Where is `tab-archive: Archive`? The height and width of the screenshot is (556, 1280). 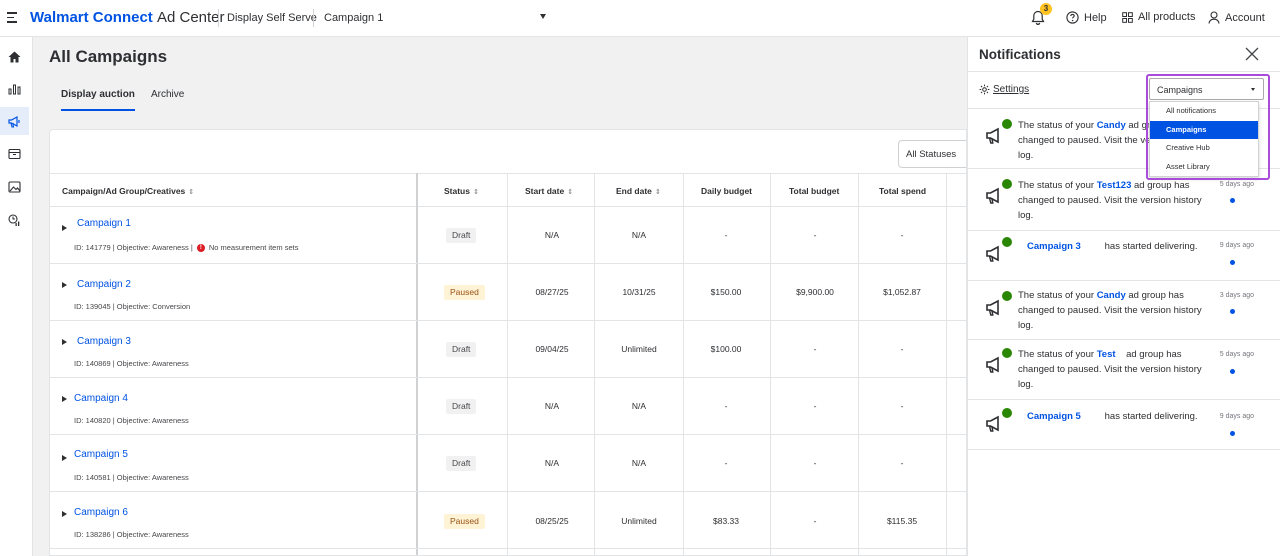
tab-archive: Archive is located at coordinates (168, 94).